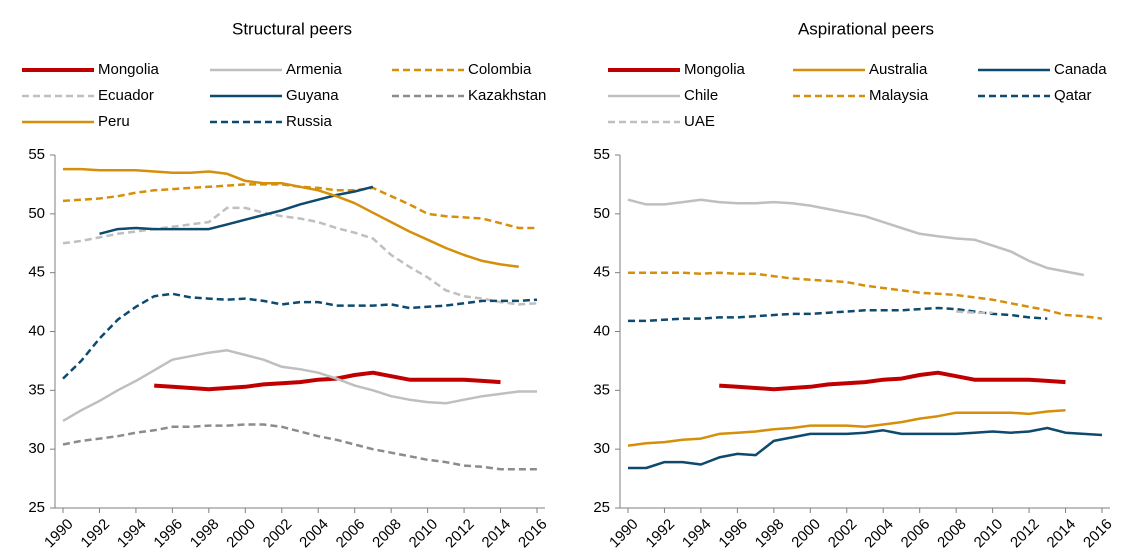  I want to click on legend-label: Kazakhstan, so click(507, 95).